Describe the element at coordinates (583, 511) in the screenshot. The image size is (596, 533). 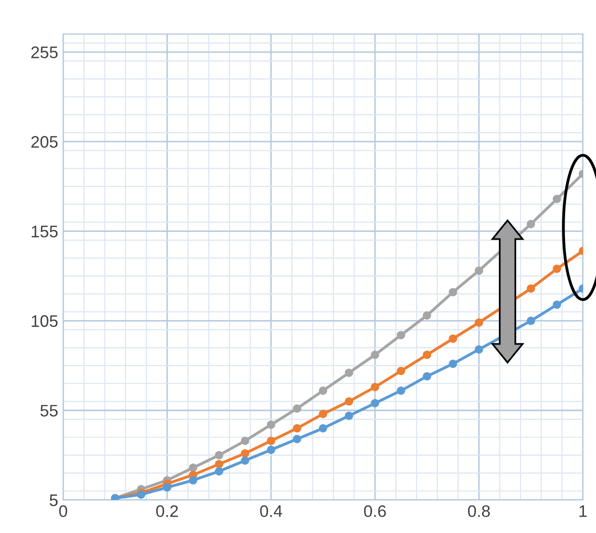
I see `x-tick-label: 1` at that location.